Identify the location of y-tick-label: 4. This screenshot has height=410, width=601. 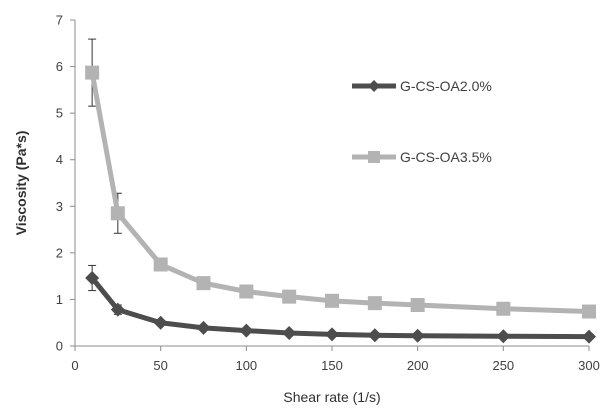
(59, 159).